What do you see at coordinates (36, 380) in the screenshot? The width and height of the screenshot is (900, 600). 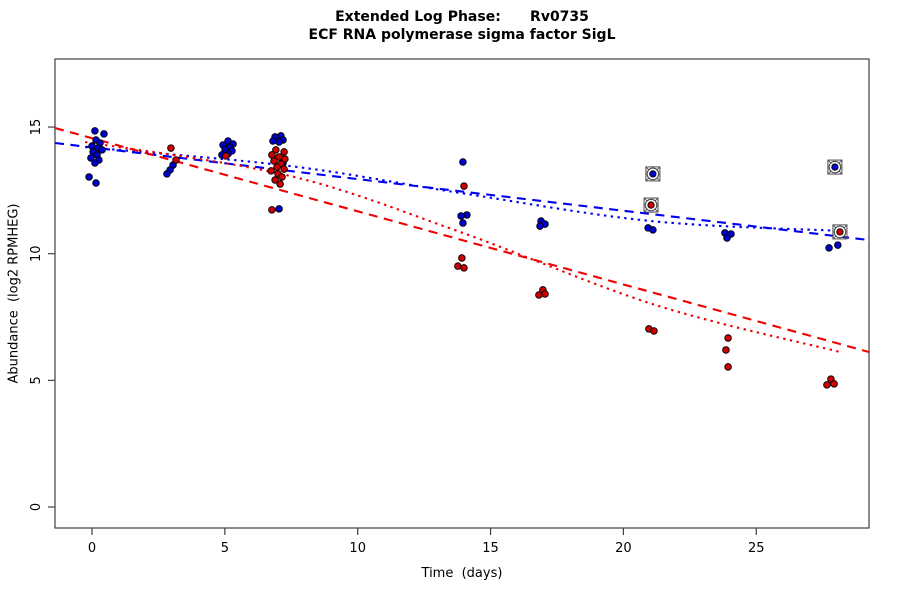 I see `y-tick-label: 5` at bounding box center [36, 380].